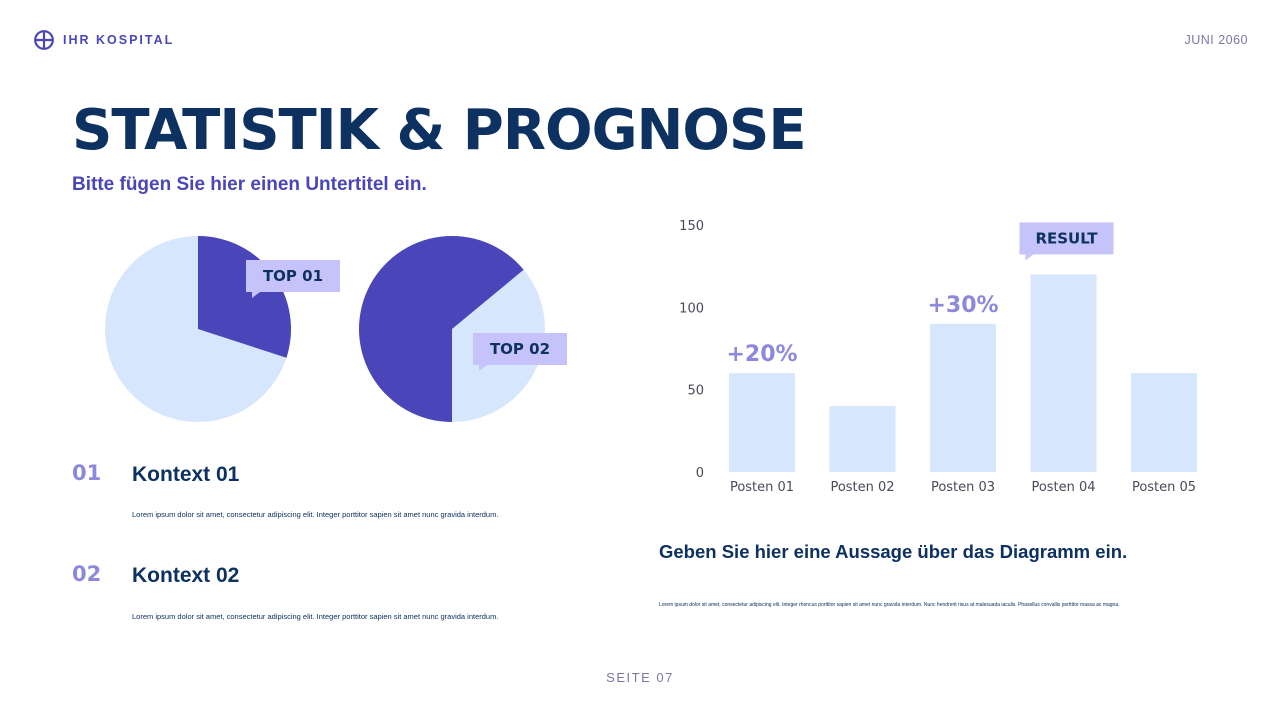 The image size is (1280, 720). I want to click on y-tick-label: 50, so click(695, 391).